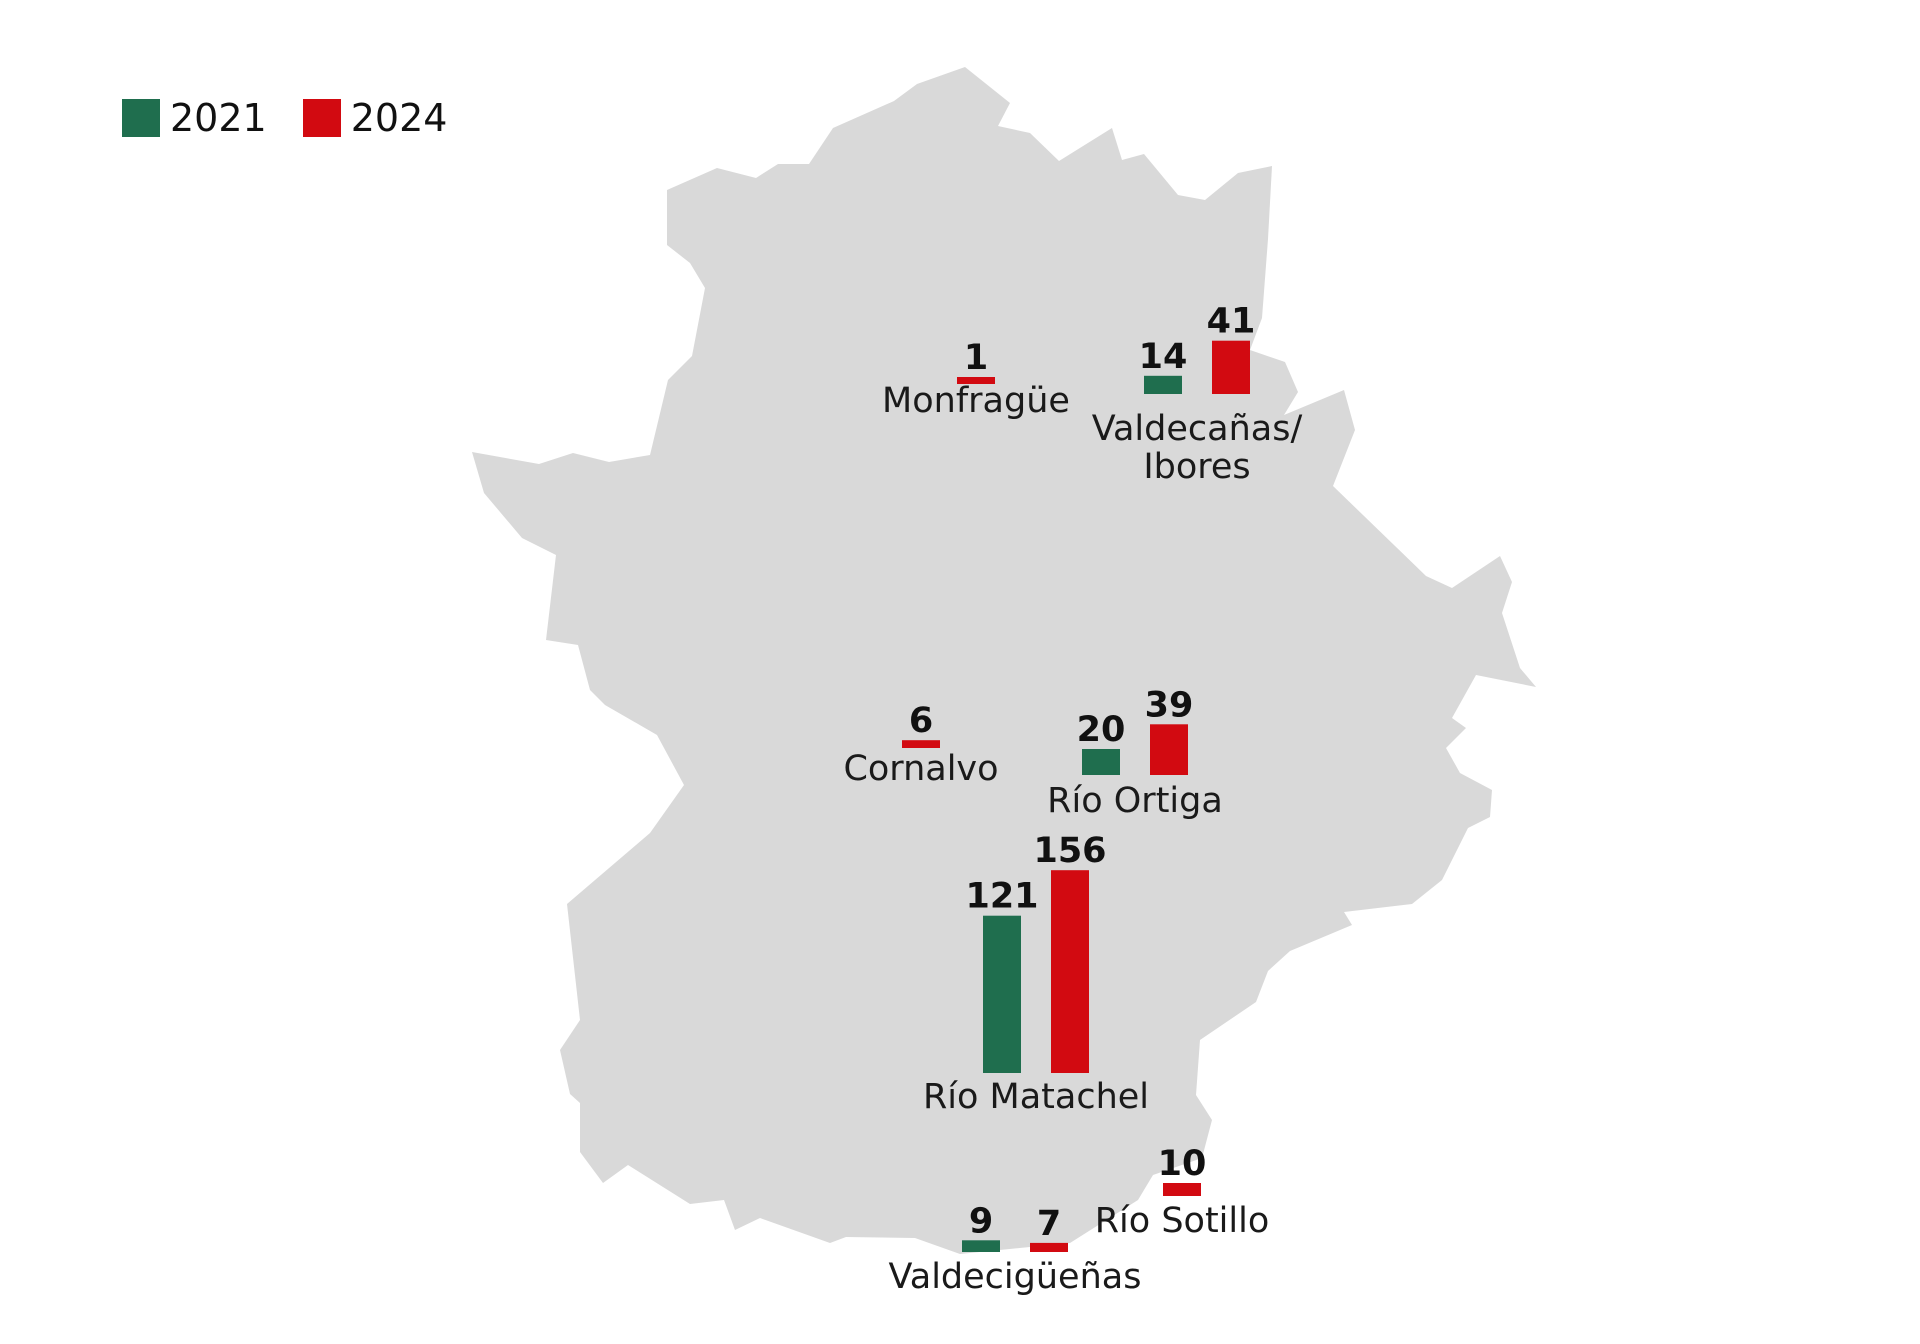  I want to click on site-label-rio-matachel: Río Matachel, so click(1036, 1097).